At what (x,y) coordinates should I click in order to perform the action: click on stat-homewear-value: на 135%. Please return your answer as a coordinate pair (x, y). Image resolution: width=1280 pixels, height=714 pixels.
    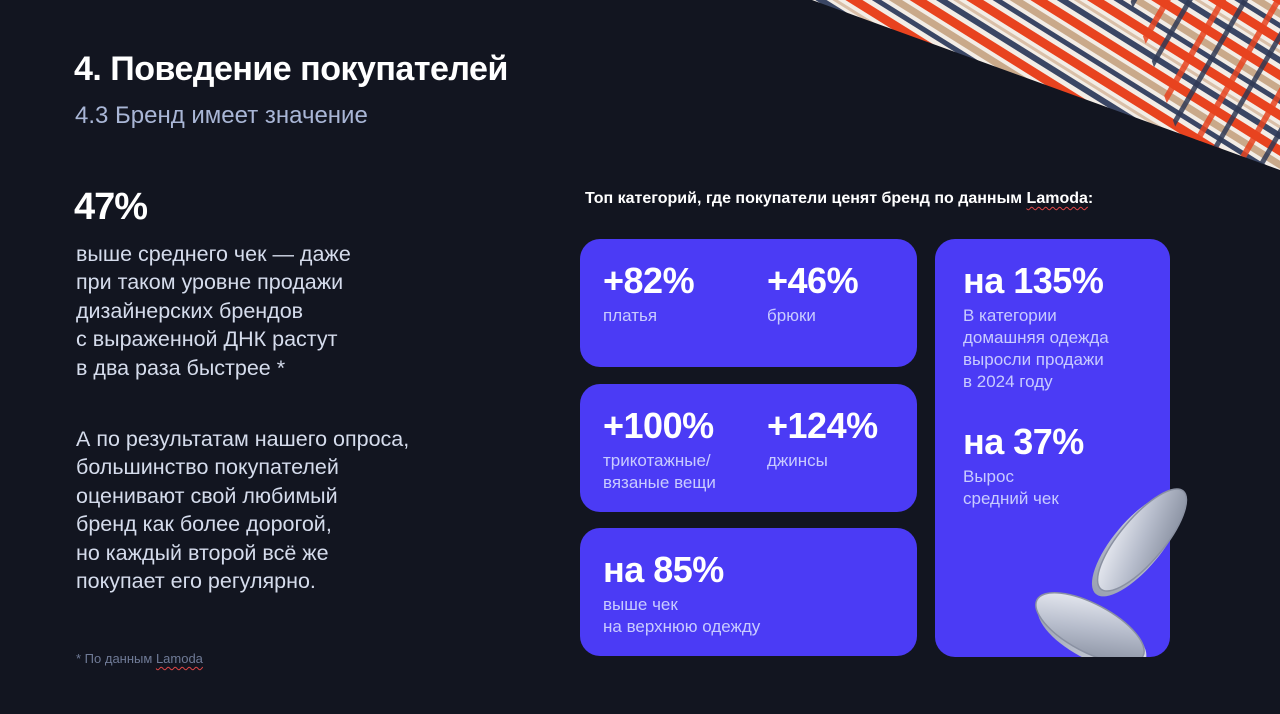
    Looking at the image, I should click on (1033, 280).